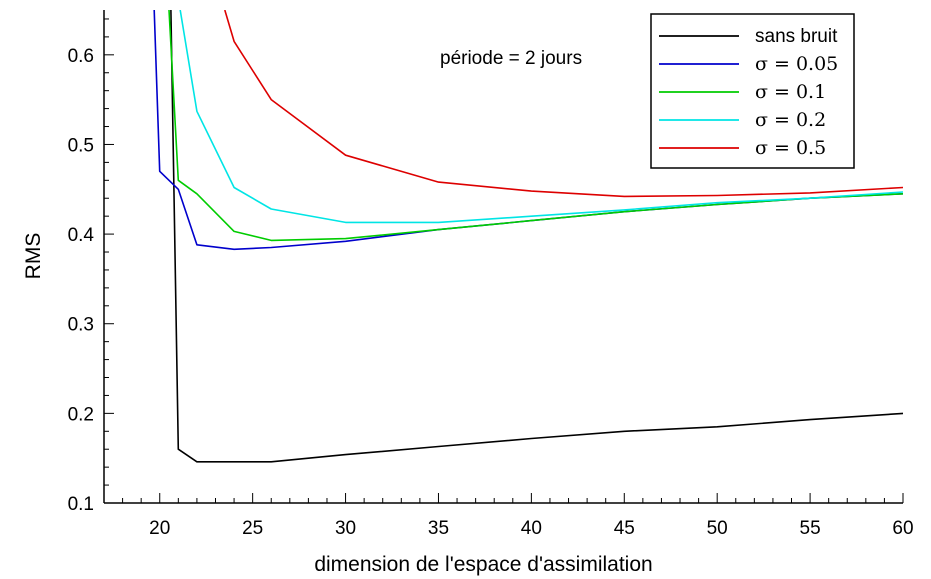 This screenshot has width=931, height=579. Describe the element at coordinates (81, 414) in the screenshot. I see `y-tick-label: 0.2` at that location.